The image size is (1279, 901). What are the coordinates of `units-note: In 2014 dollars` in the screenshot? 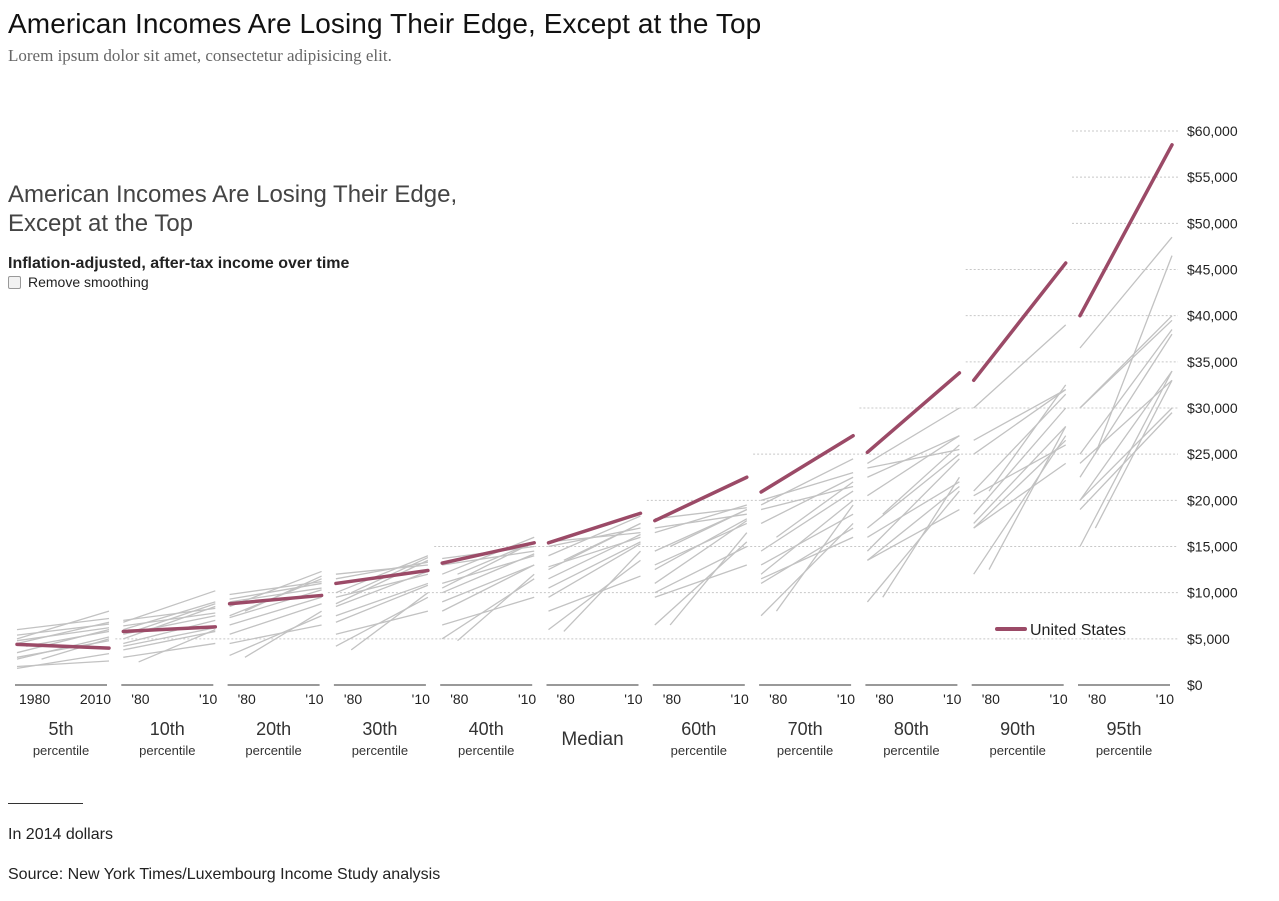 It's located at (60, 834).